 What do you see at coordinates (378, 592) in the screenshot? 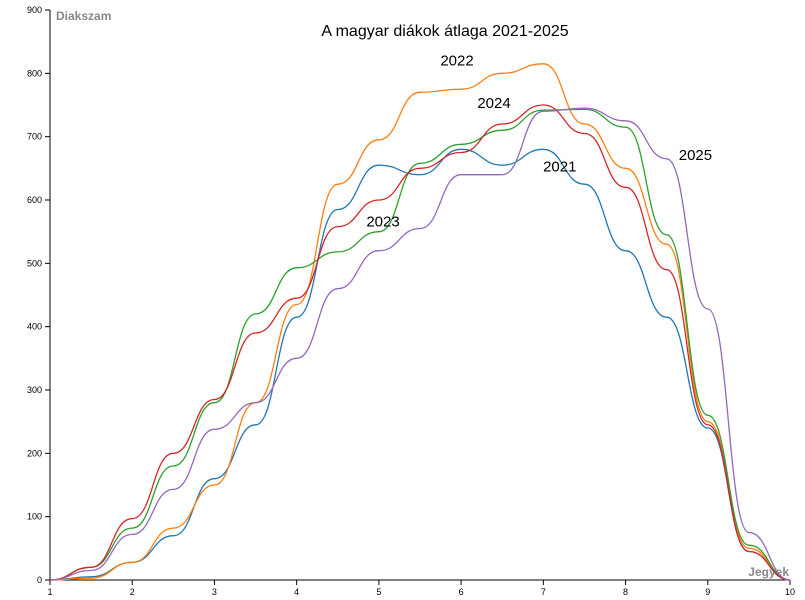
I see `x-tick-label: 5` at bounding box center [378, 592].